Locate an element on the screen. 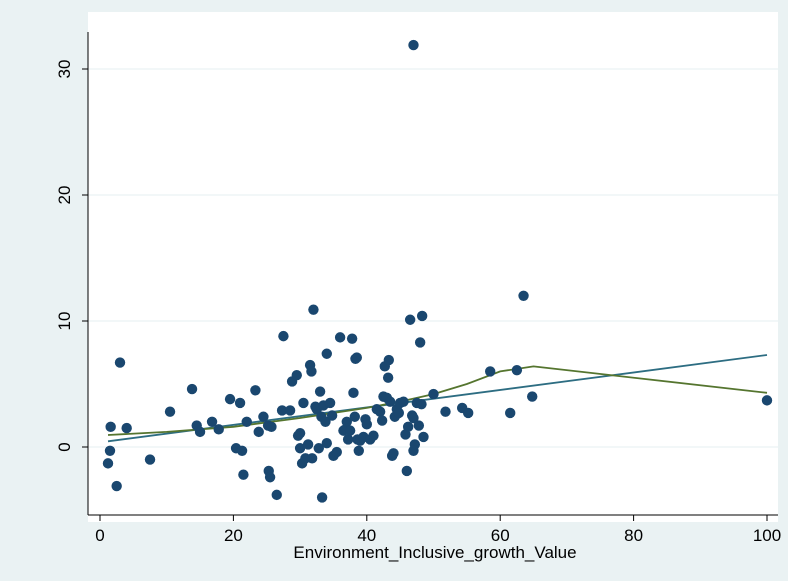  x-tick-label: 60 is located at coordinates (500, 535).